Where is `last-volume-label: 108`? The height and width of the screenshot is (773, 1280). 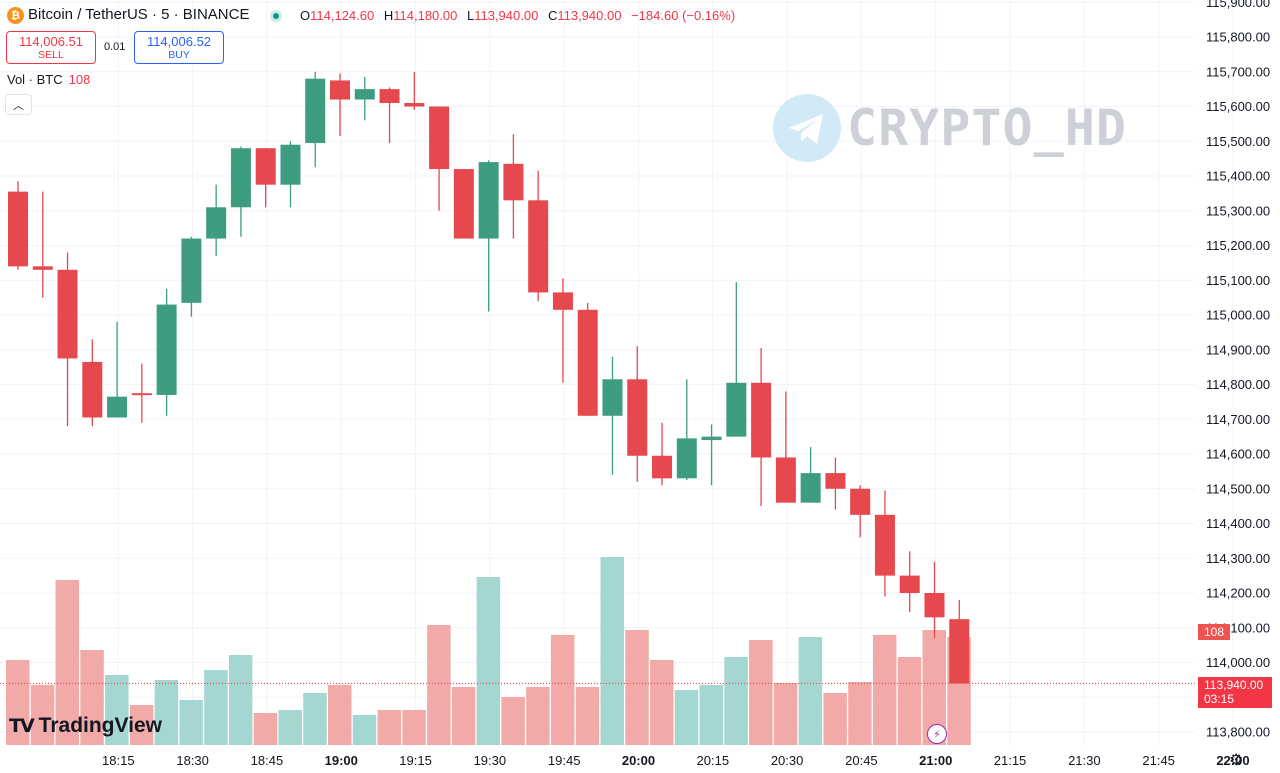
last-volume-label: 108 is located at coordinates (1214, 632).